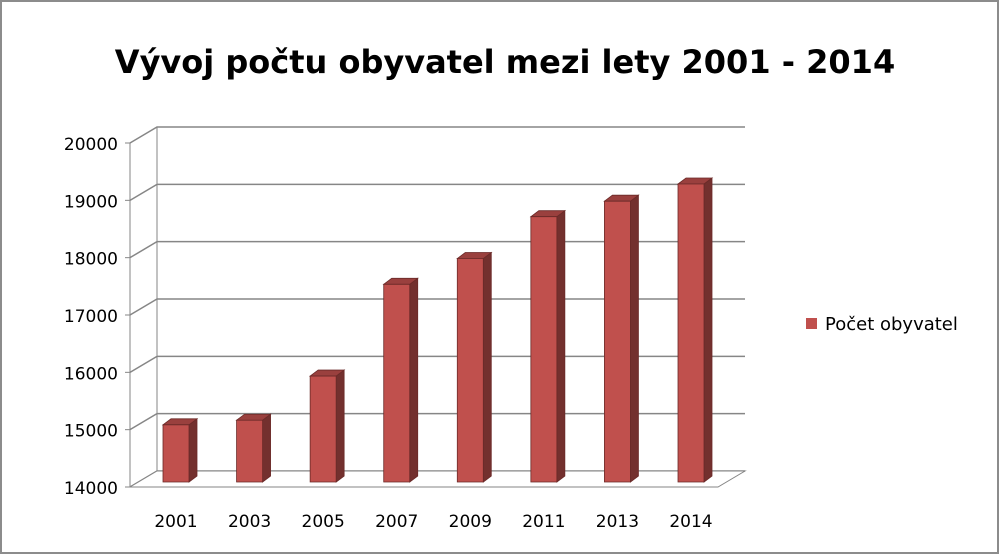 The image size is (999, 554). I want to click on x-tick-label: 2009, so click(470, 522).